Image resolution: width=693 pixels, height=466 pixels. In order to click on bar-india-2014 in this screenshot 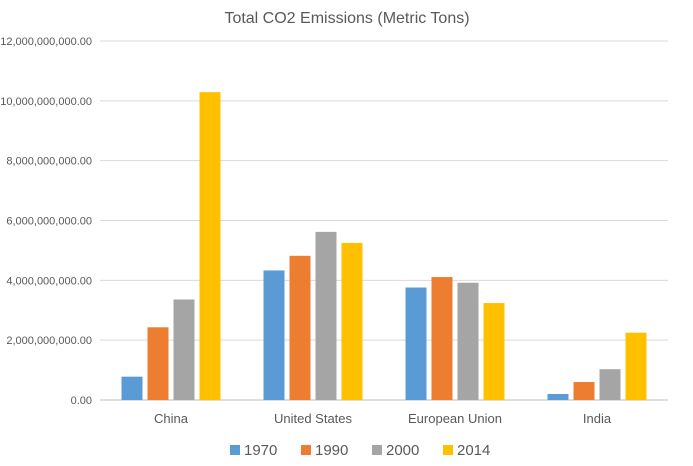, I will do `click(636, 366)`.